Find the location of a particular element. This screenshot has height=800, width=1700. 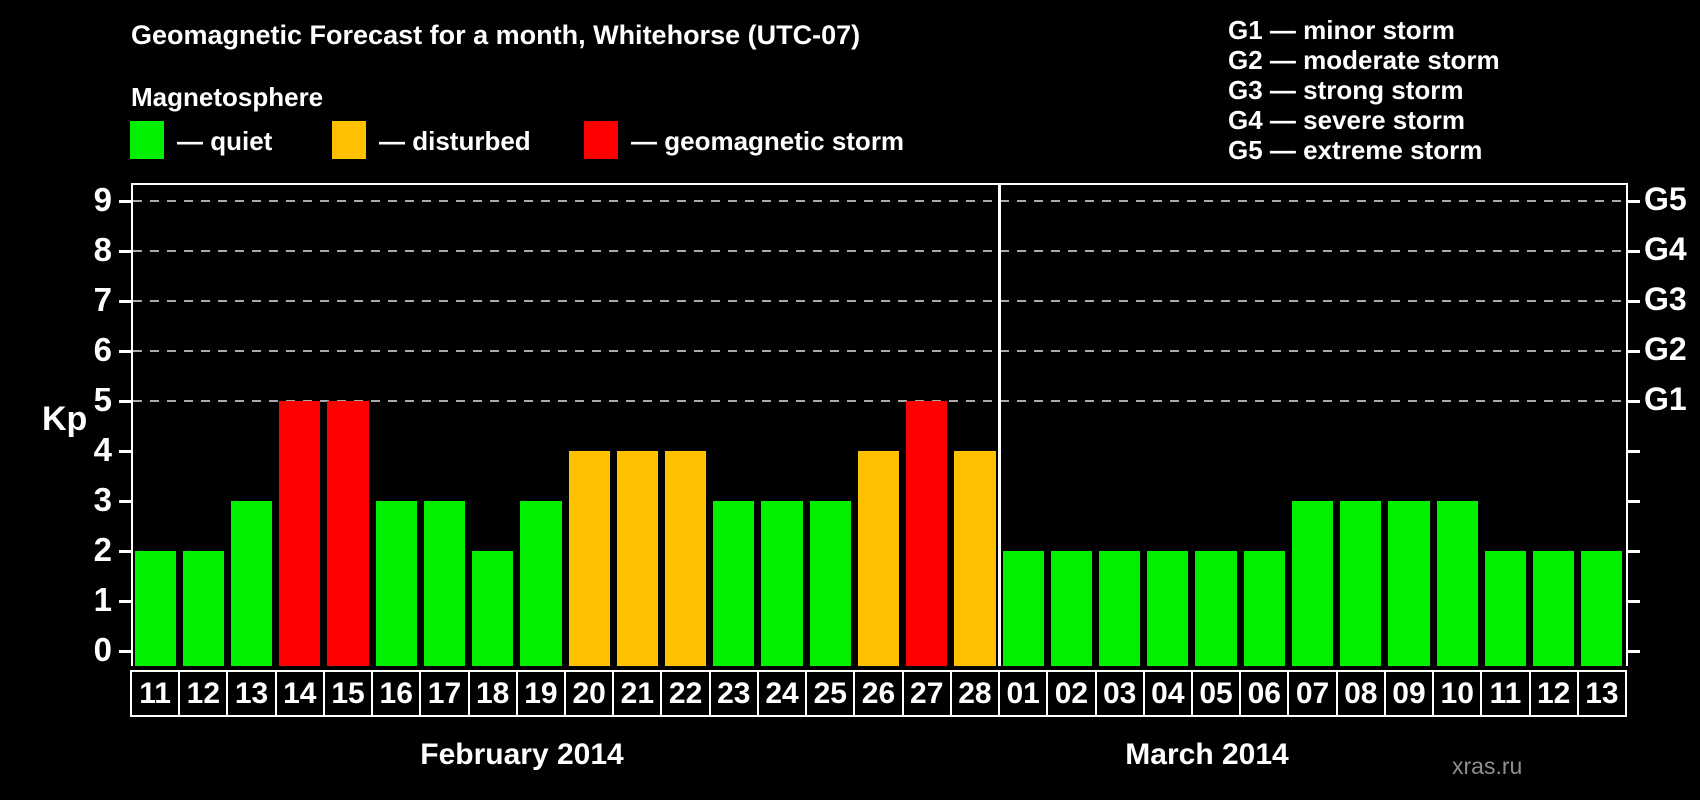

legend-label-disturbed: — disturbed is located at coordinates (455, 141).